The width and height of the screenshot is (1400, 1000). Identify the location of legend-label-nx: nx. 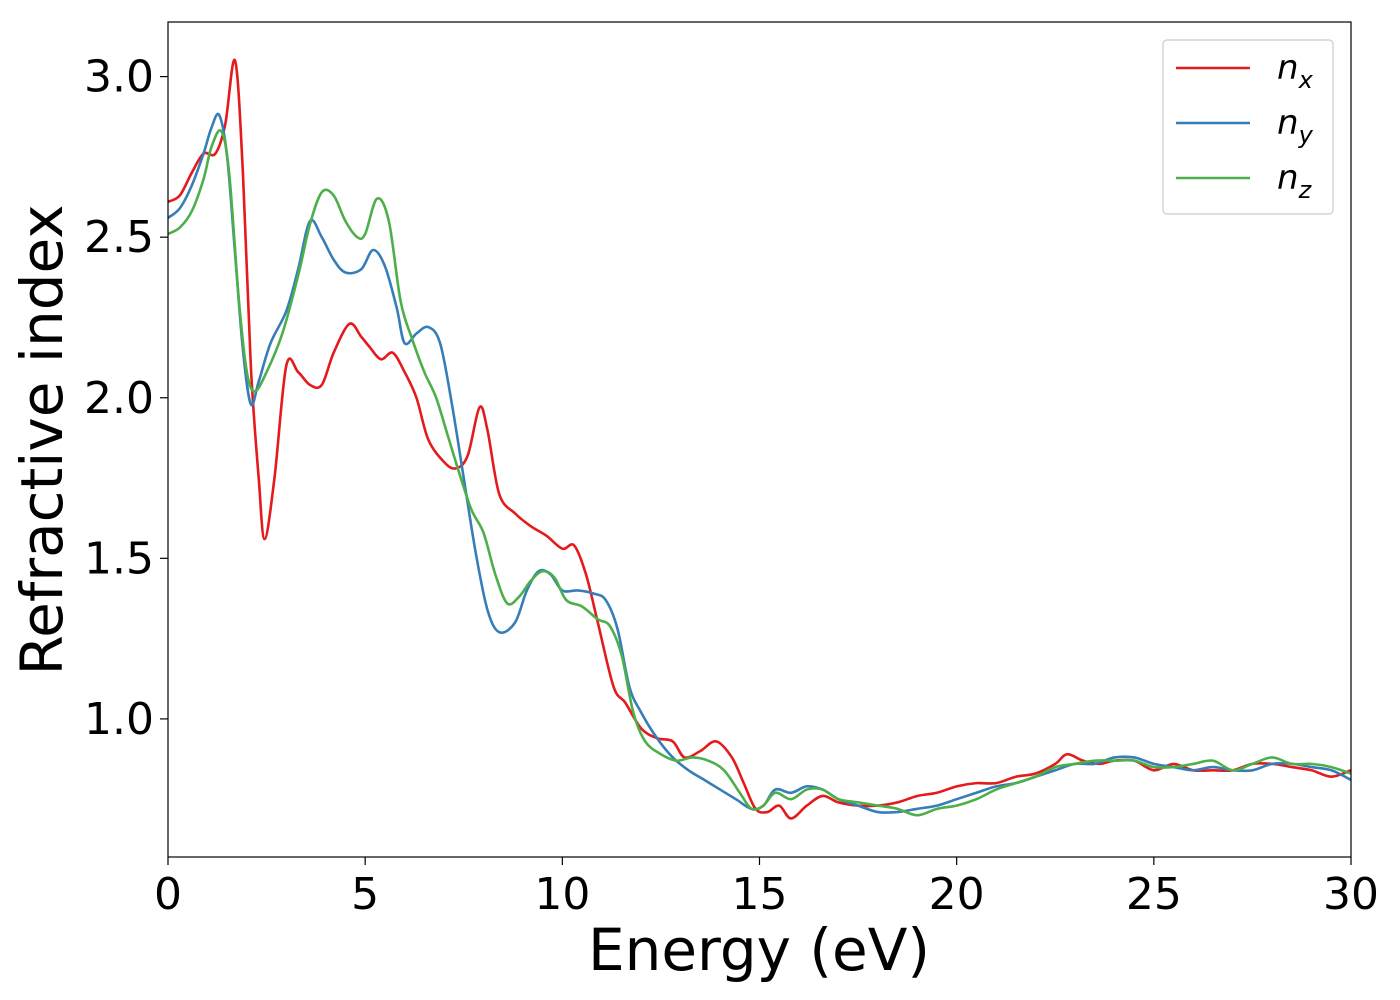
(1295, 71).